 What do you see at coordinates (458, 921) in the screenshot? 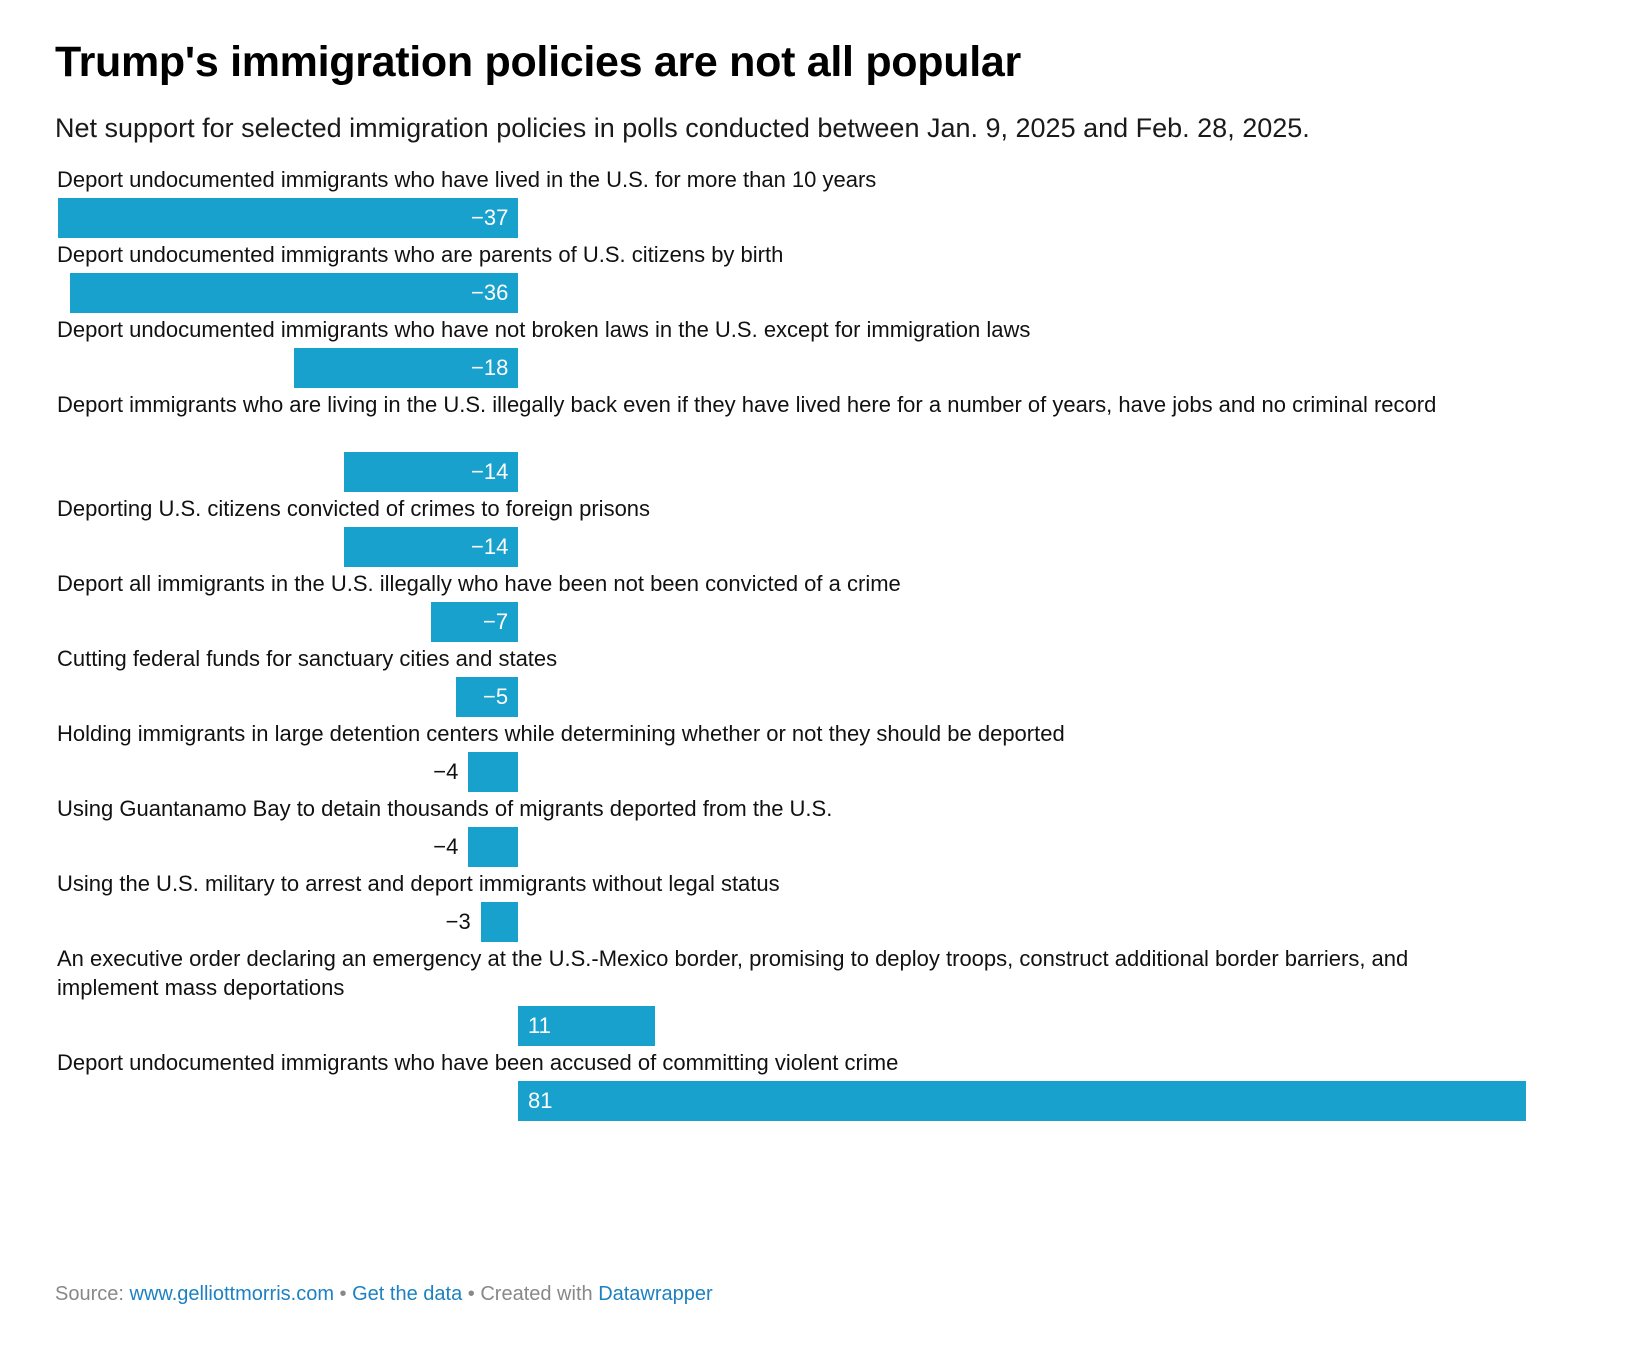
I see `bar-value-label: −3` at bounding box center [458, 921].